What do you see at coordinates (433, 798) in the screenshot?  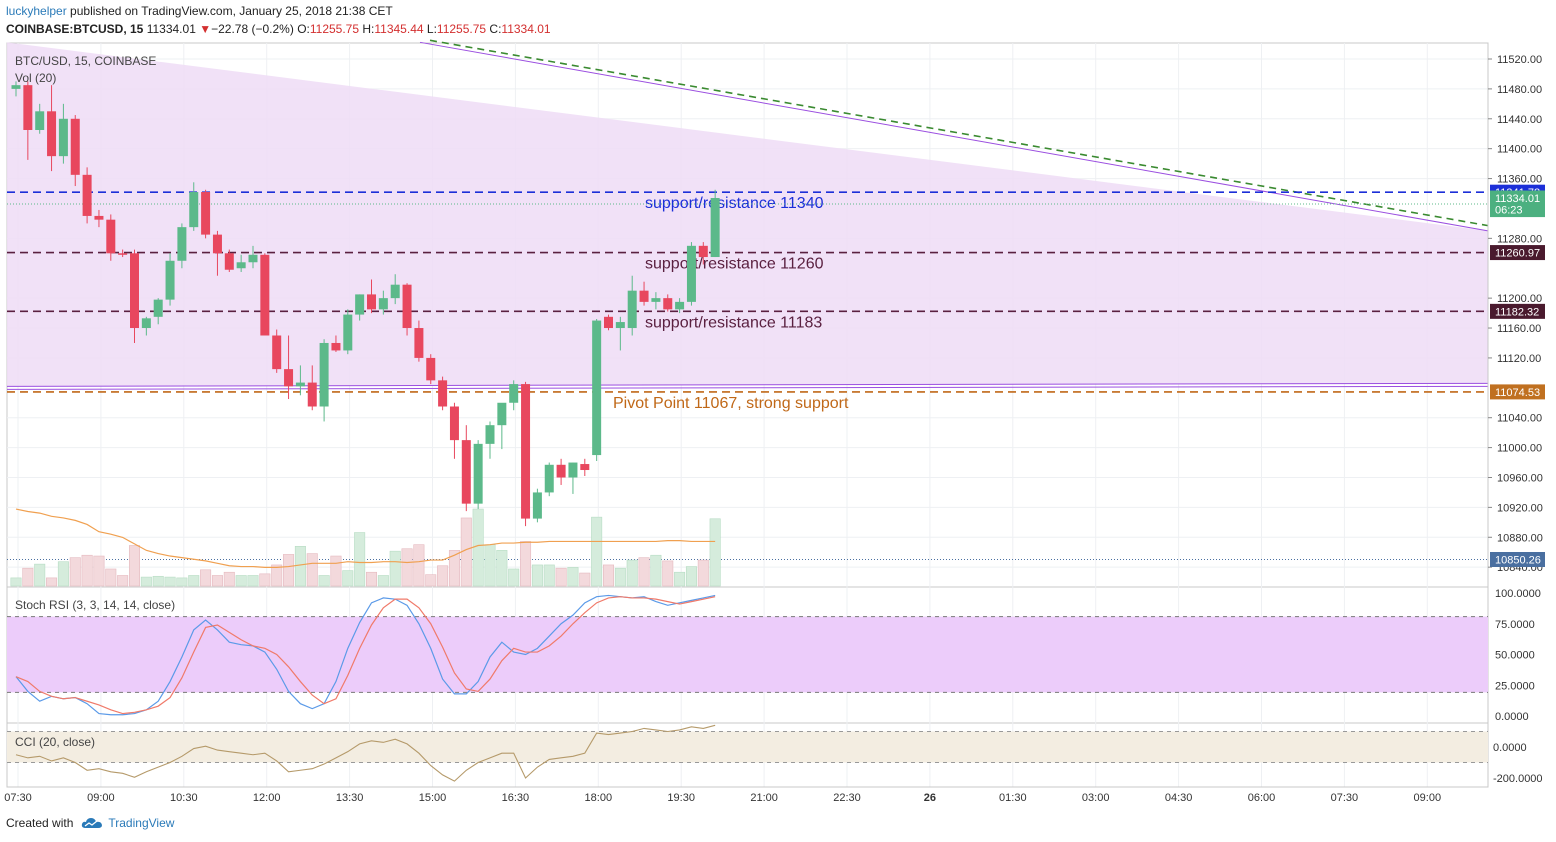 I see `time-tick-label: 15:00` at bounding box center [433, 798].